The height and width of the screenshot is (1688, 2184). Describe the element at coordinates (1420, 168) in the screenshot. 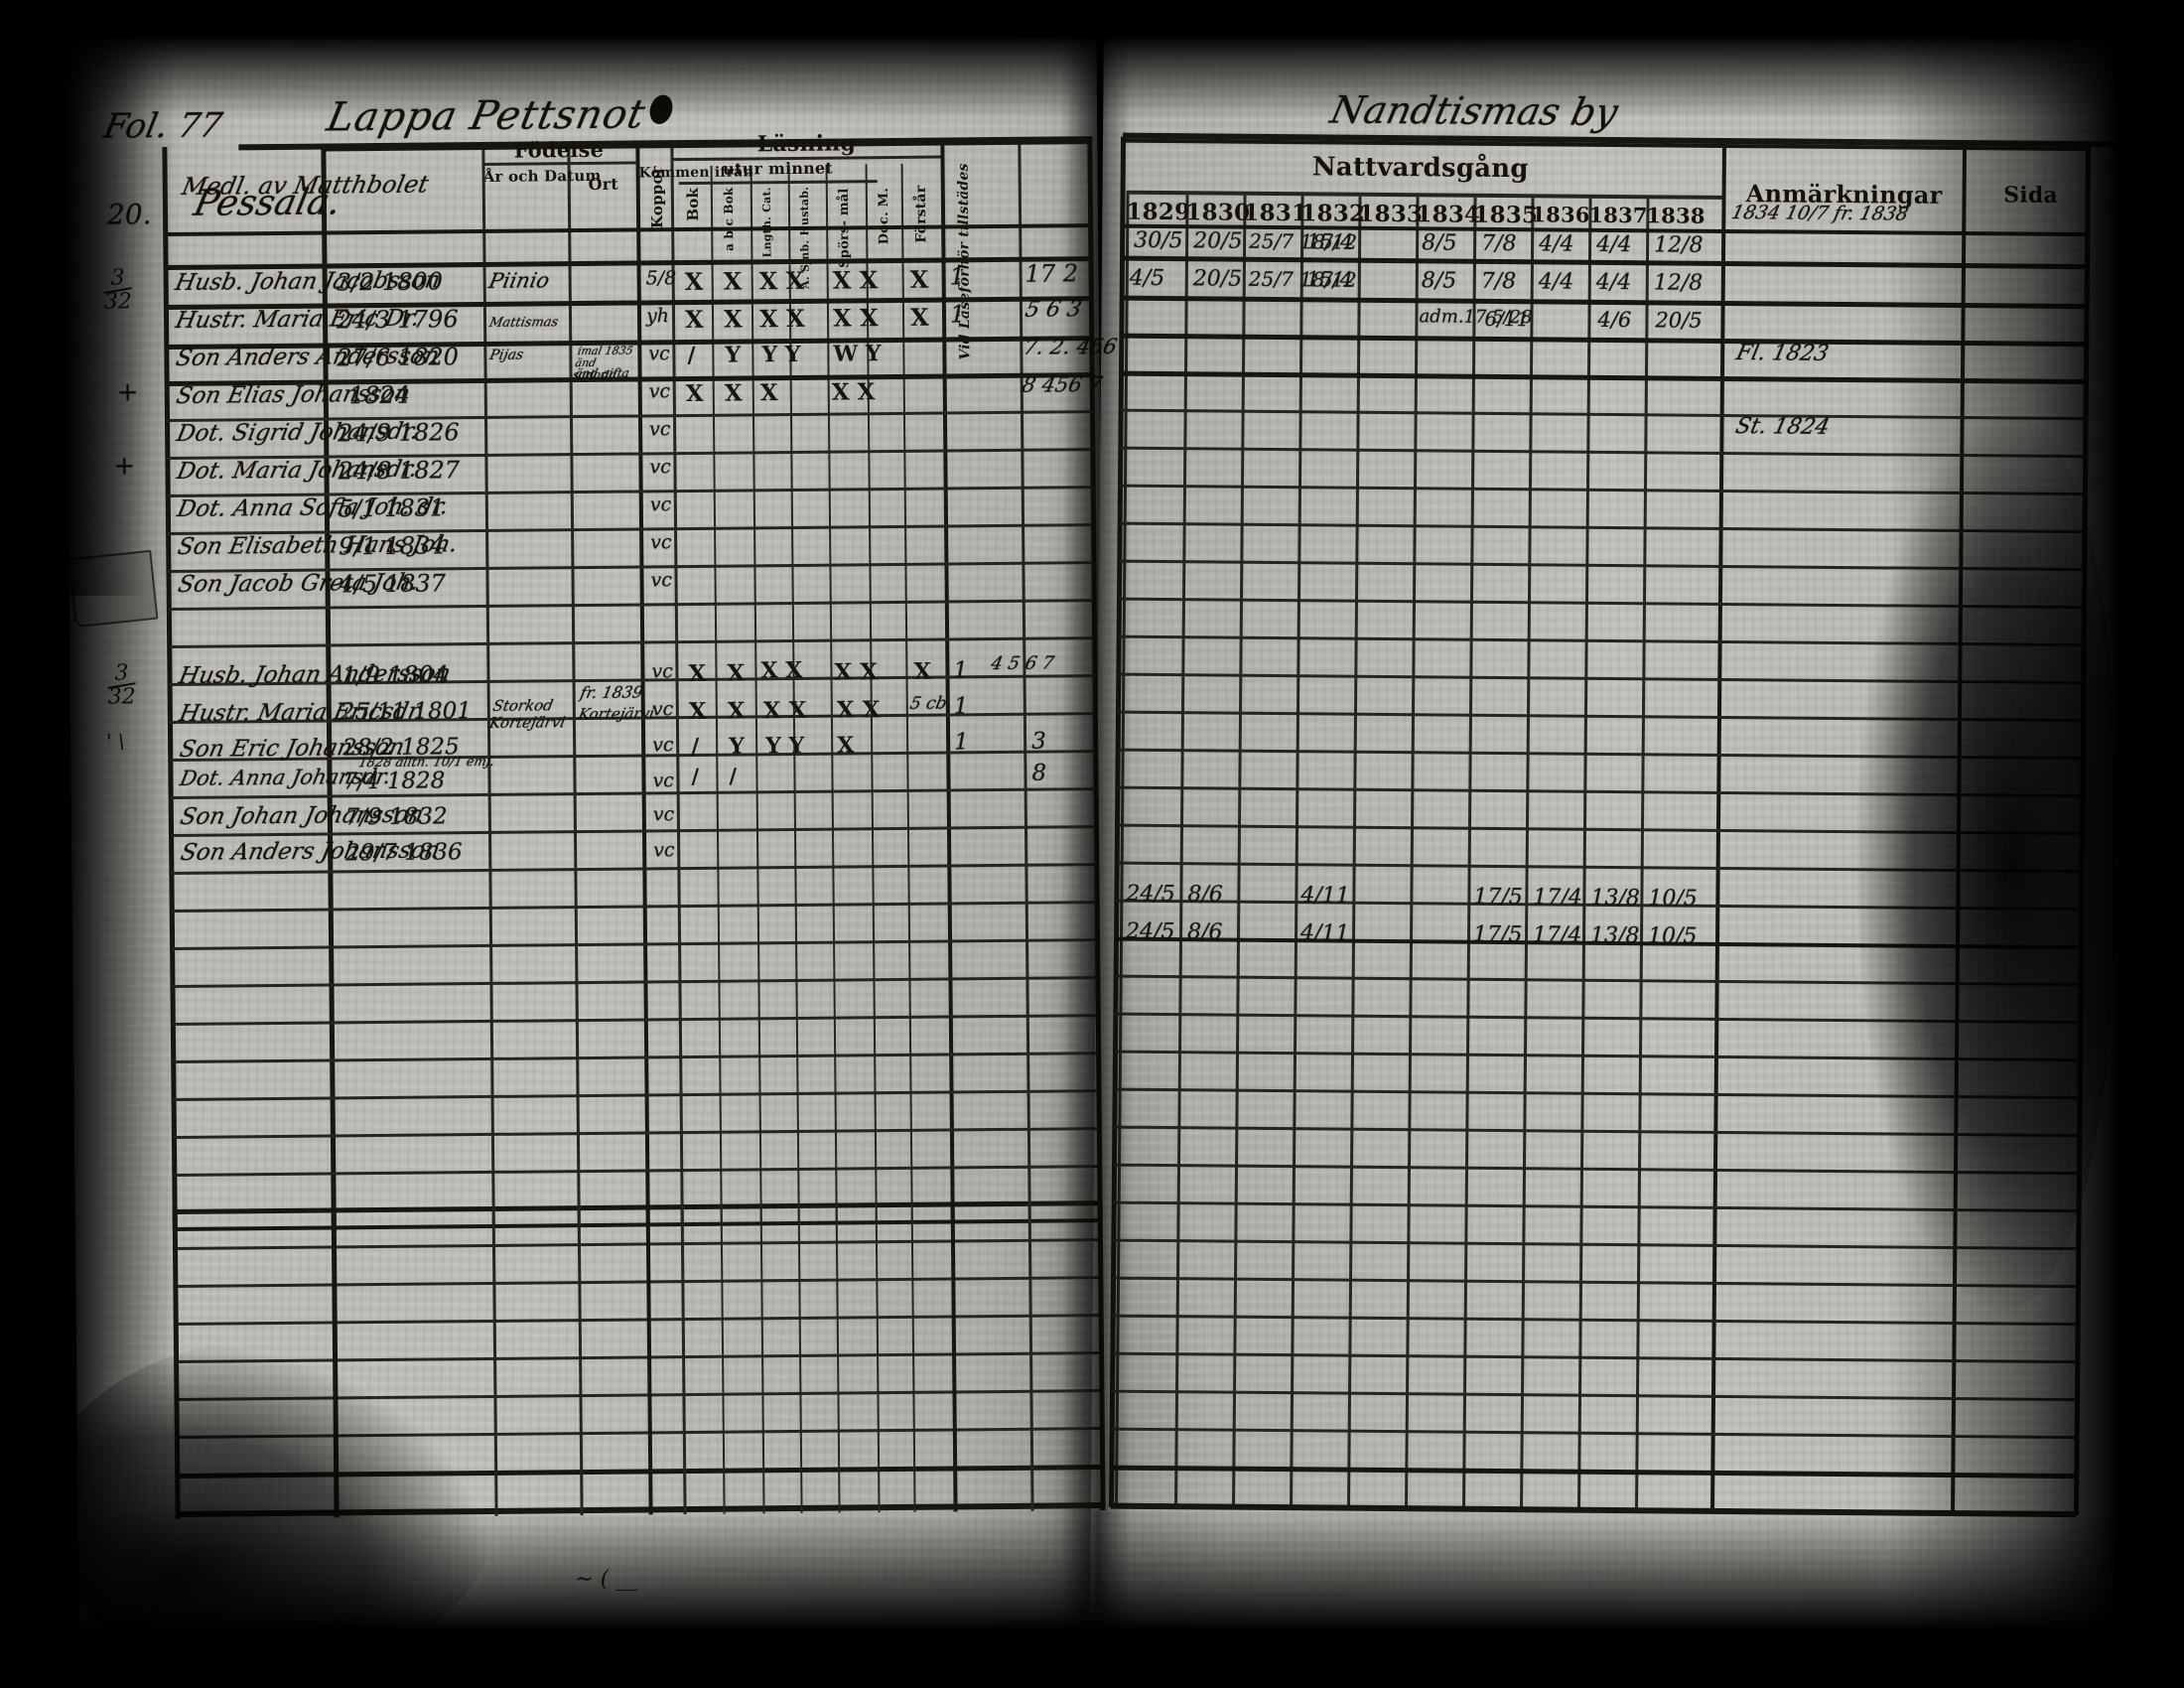

I see `nattvardsgang-header: Nattvardsgång` at that location.